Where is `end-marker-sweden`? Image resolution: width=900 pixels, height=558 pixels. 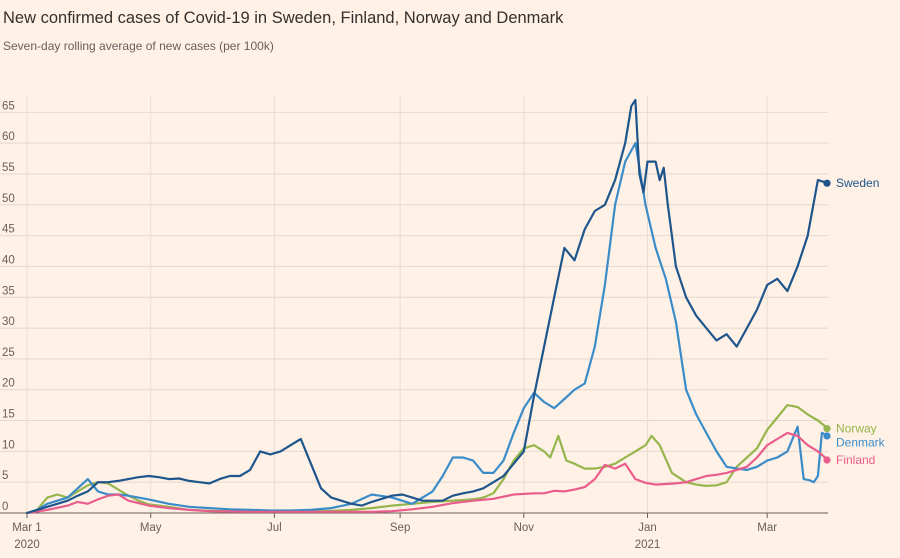
end-marker-sweden is located at coordinates (827, 183).